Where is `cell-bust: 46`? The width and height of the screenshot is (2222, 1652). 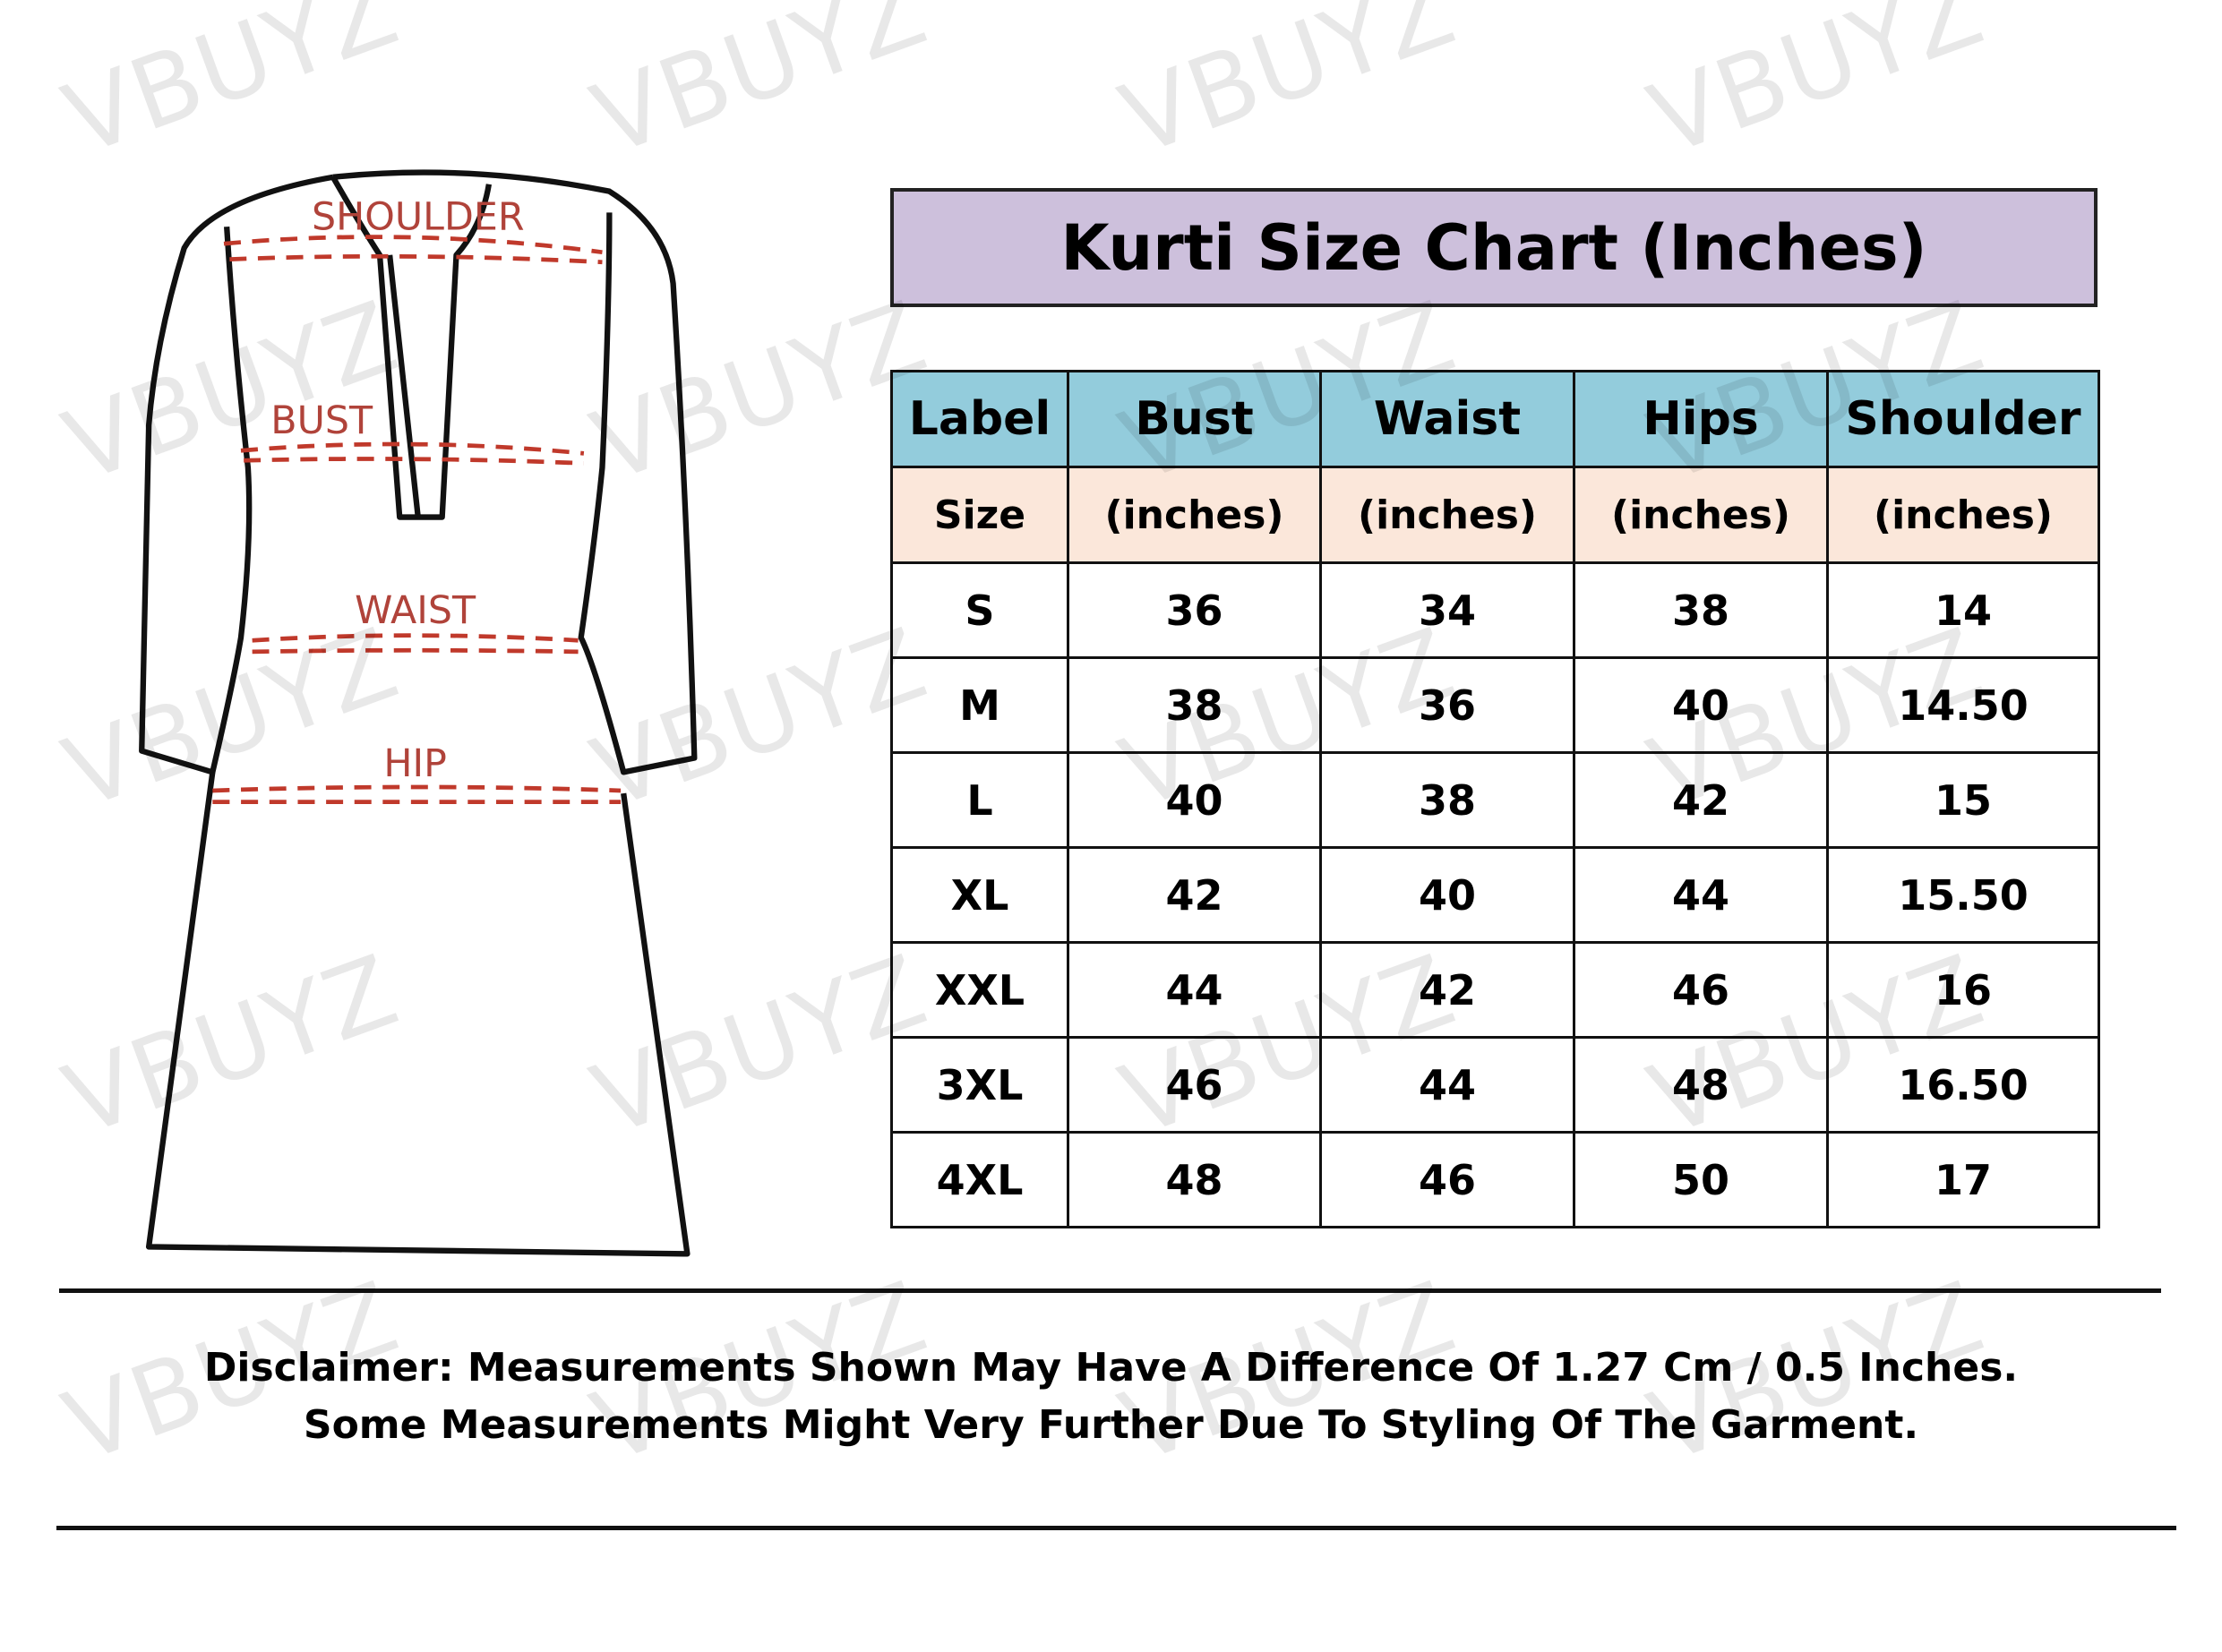 cell-bust: 46 is located at coordinates (1194, 1085).